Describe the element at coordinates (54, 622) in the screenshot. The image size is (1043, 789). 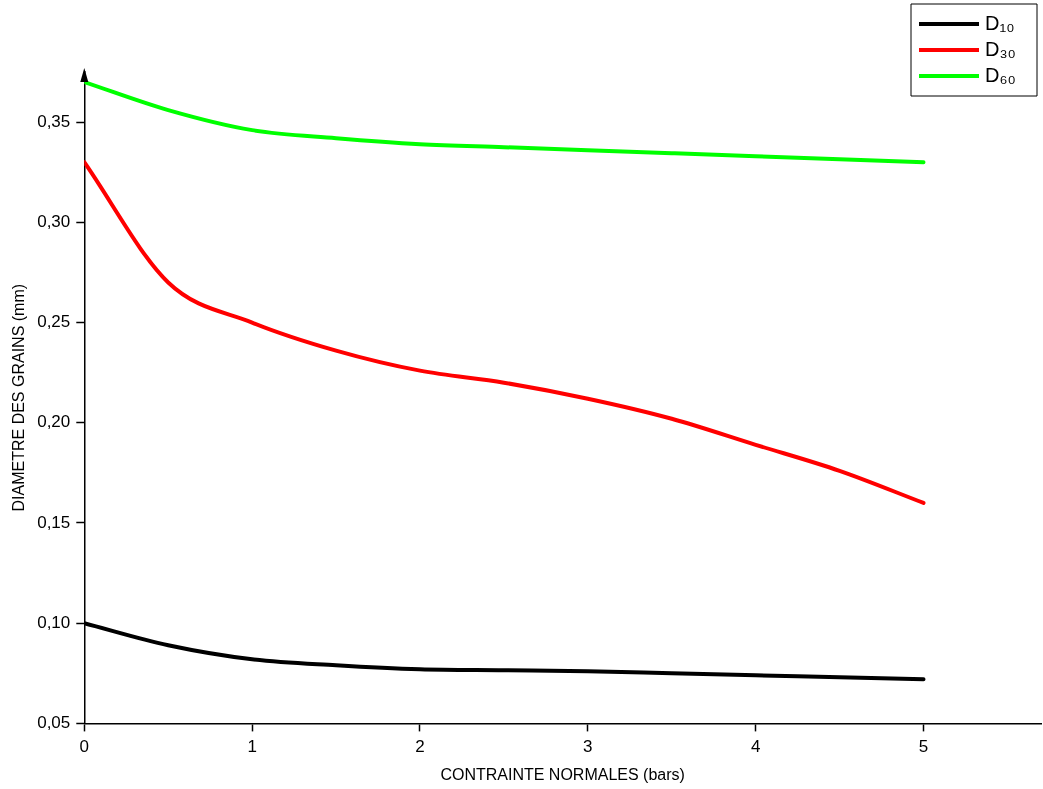
I see `y-tick-label: 0,10` at that location.